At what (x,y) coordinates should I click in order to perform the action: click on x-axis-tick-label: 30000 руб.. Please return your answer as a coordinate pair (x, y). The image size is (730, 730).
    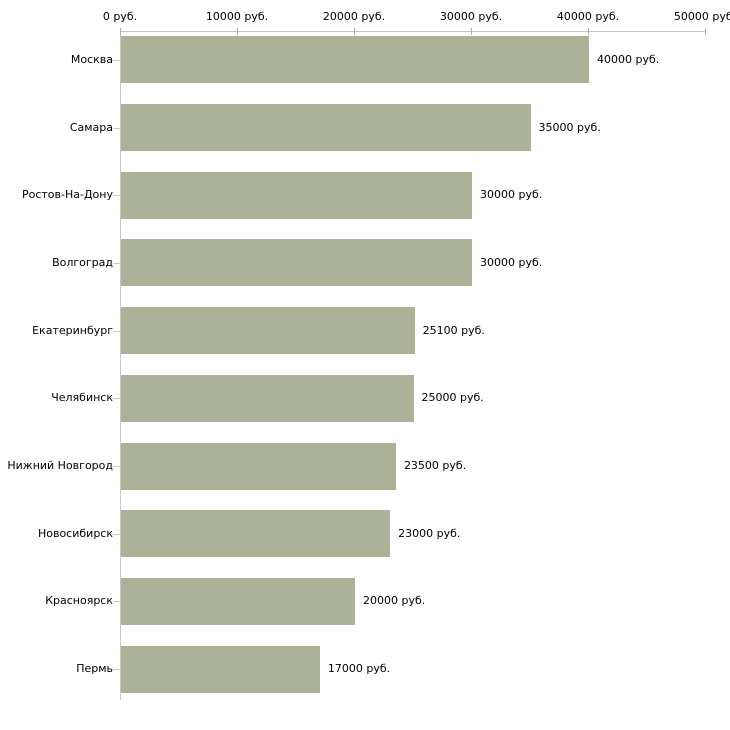
    Looking at the image, I should click on (471, 16).